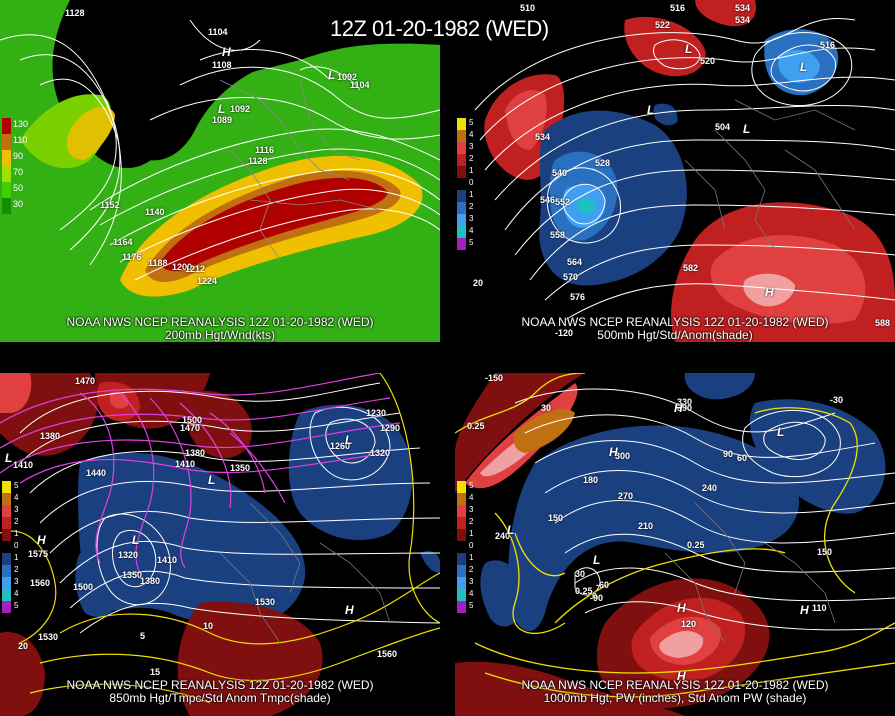  I want to click on legend-row: 90, so click(21, 158).